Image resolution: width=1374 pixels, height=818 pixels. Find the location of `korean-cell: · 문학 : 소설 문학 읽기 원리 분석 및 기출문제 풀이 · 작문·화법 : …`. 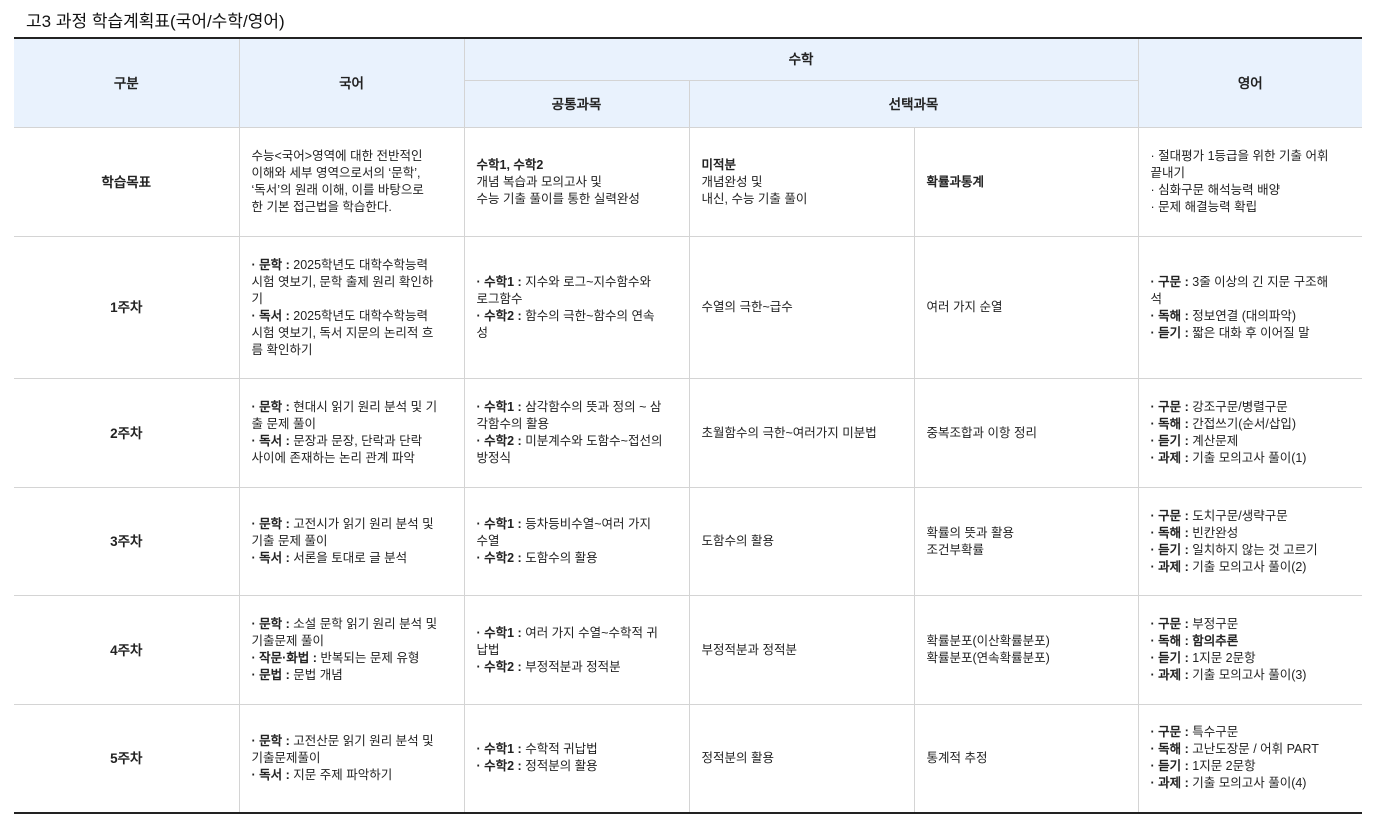

korean-cell: · 문학 : 소설 문학 읽기 원리 분석 및 기출문제 풀이 · 작문·화법 : … is located at coordinates (351, 650).